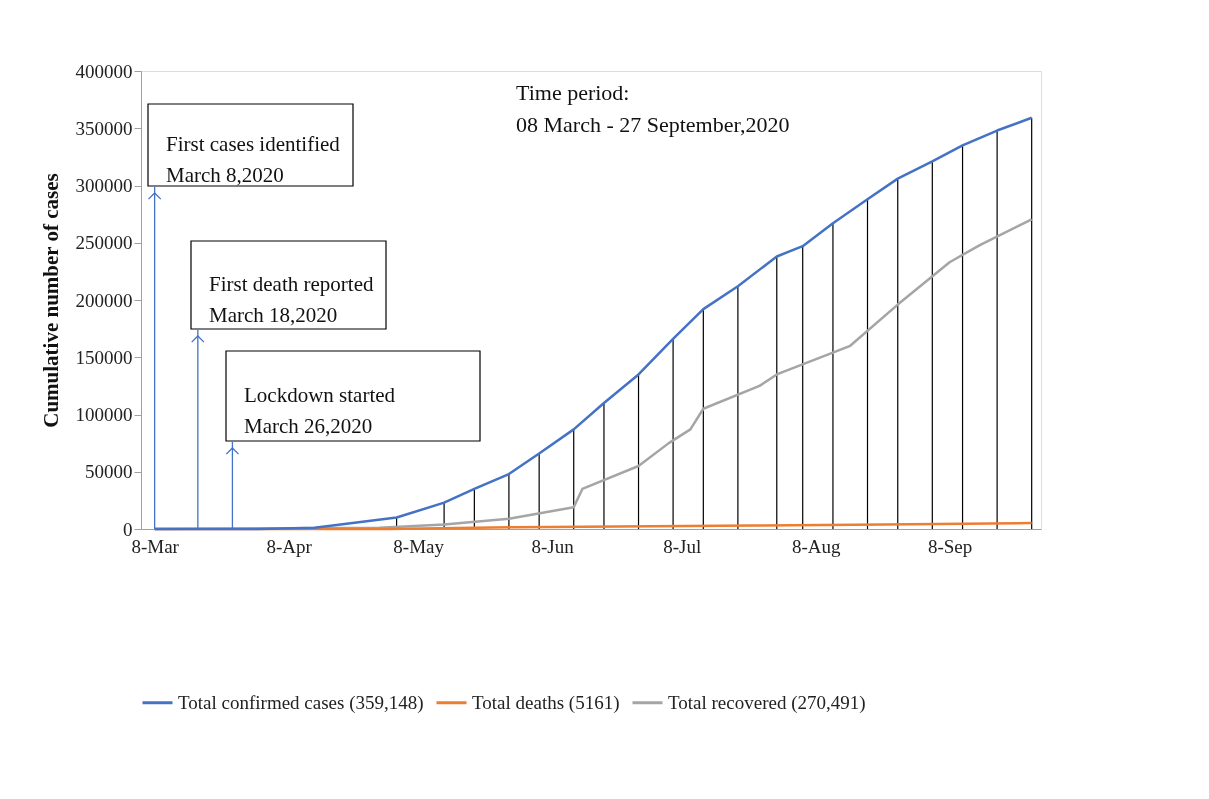 This screenshot has width=1209, height=799. I want to click on y-tick-label: 300000, so click(104, 185).